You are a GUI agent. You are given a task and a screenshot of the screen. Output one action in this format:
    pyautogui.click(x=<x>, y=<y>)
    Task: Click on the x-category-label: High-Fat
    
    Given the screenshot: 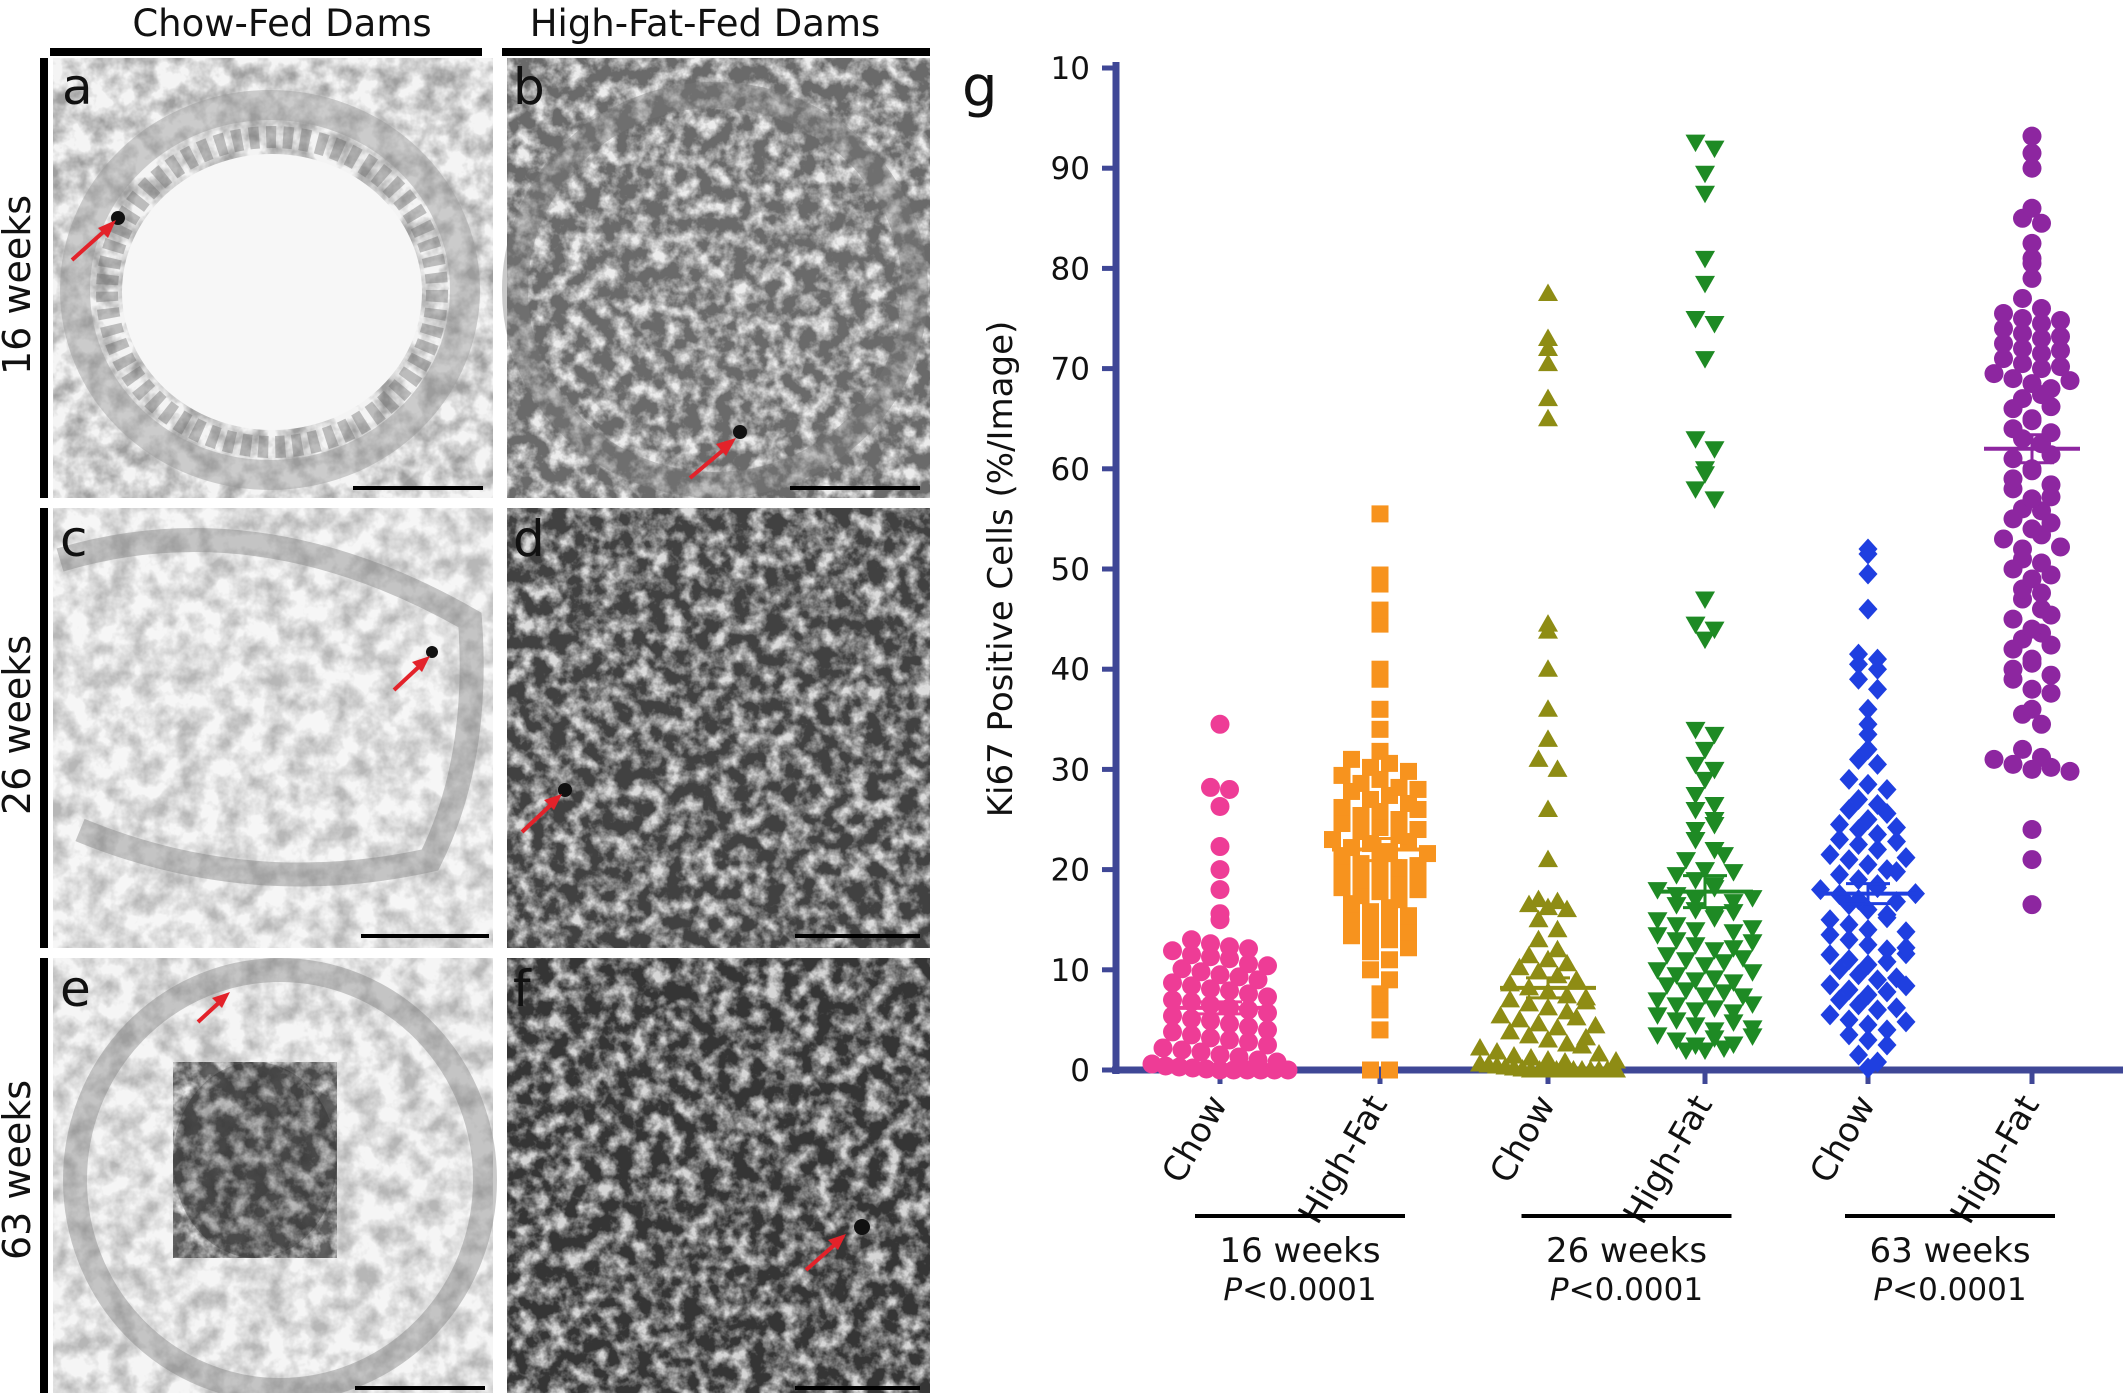 What is the action you would take?
    pyautogui.click(x=1343, y=1160)
    